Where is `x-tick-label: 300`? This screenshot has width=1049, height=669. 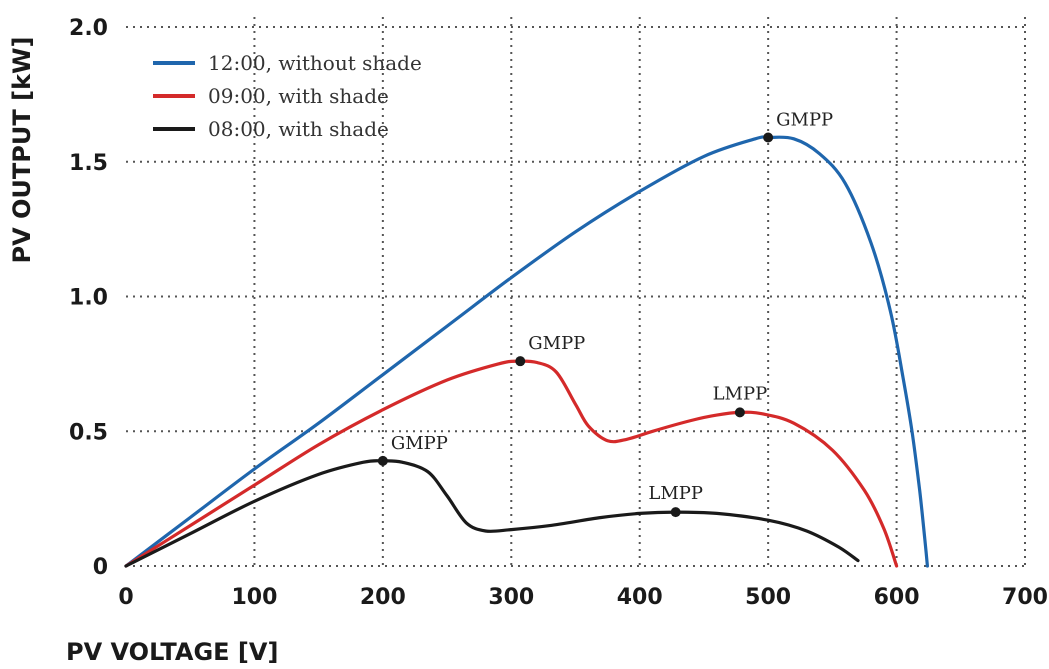 x-tick-label: 300 is located at coordinates (511, 597).